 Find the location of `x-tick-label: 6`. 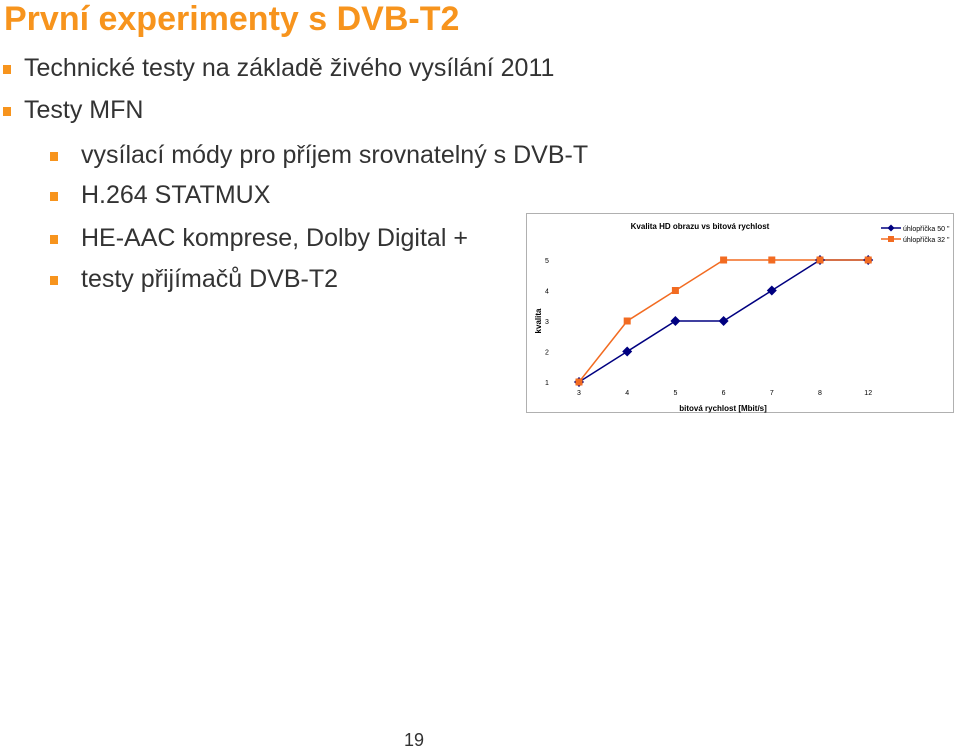

x-tick-label: 6 is located at coordinates (724, 393).